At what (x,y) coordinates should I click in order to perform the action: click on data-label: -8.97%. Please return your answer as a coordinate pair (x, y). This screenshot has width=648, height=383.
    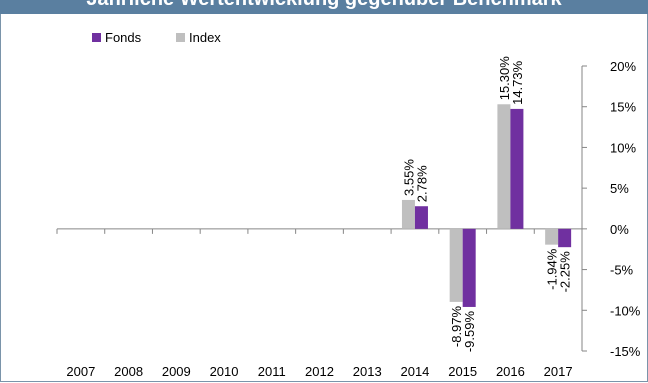
    Looking at the image, I should click on (456, 326).